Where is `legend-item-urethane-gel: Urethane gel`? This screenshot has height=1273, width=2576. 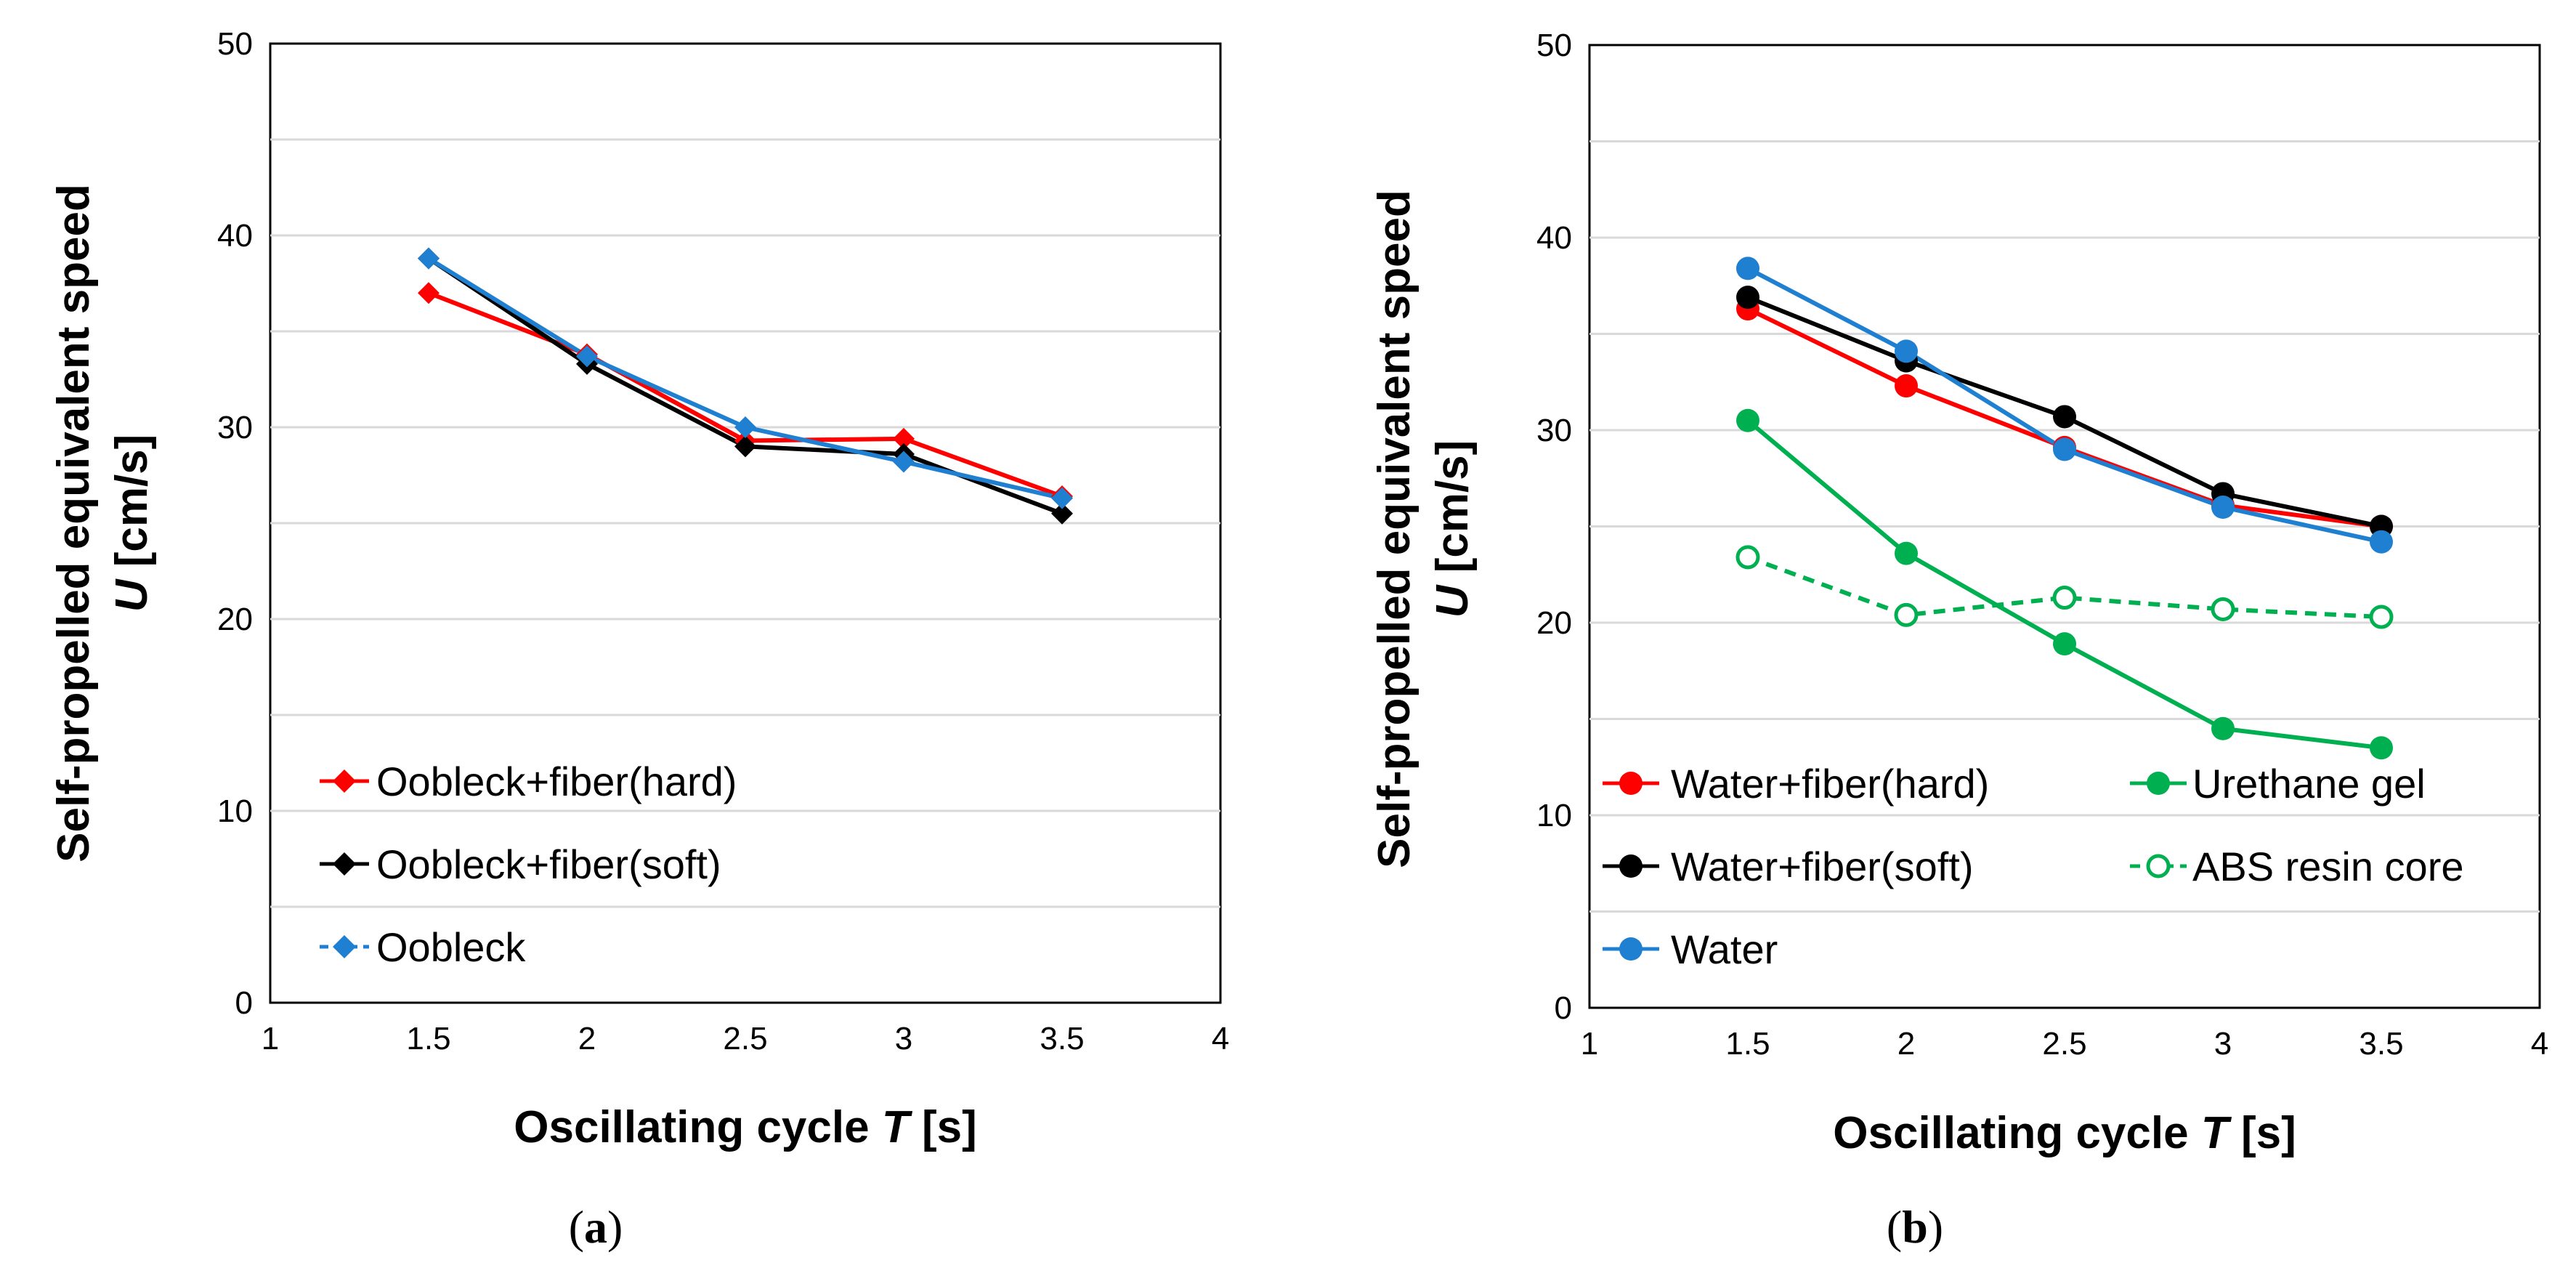 legend-item-urethane-gel: Urethane gel is located at coordinates (2278, 784).